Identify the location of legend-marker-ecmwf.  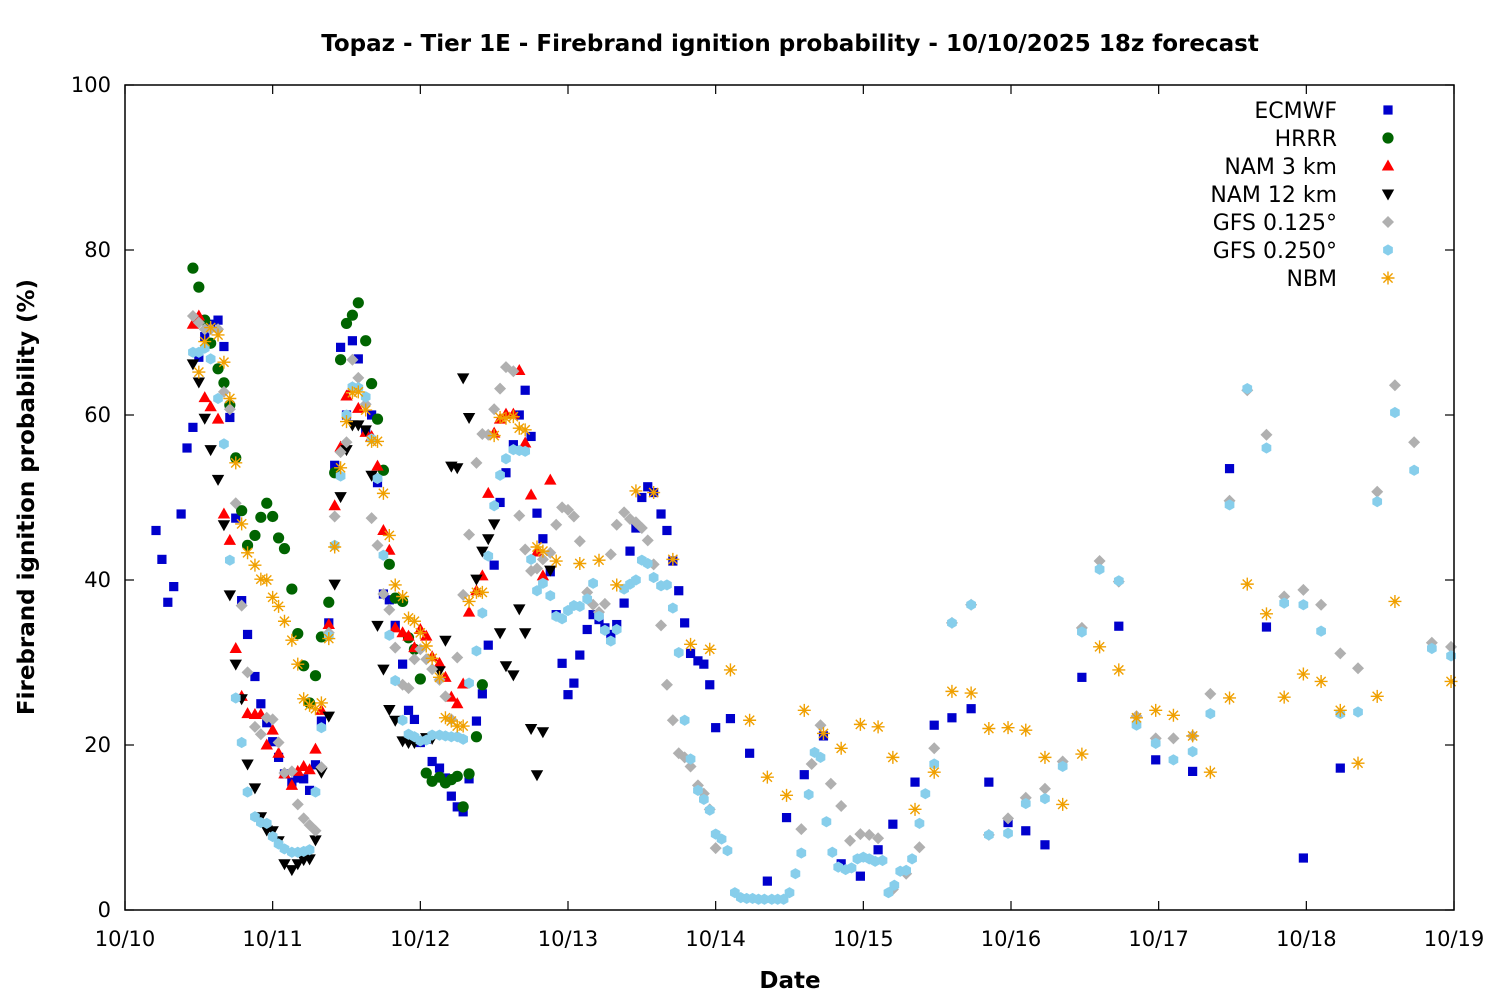
(1388, 110).